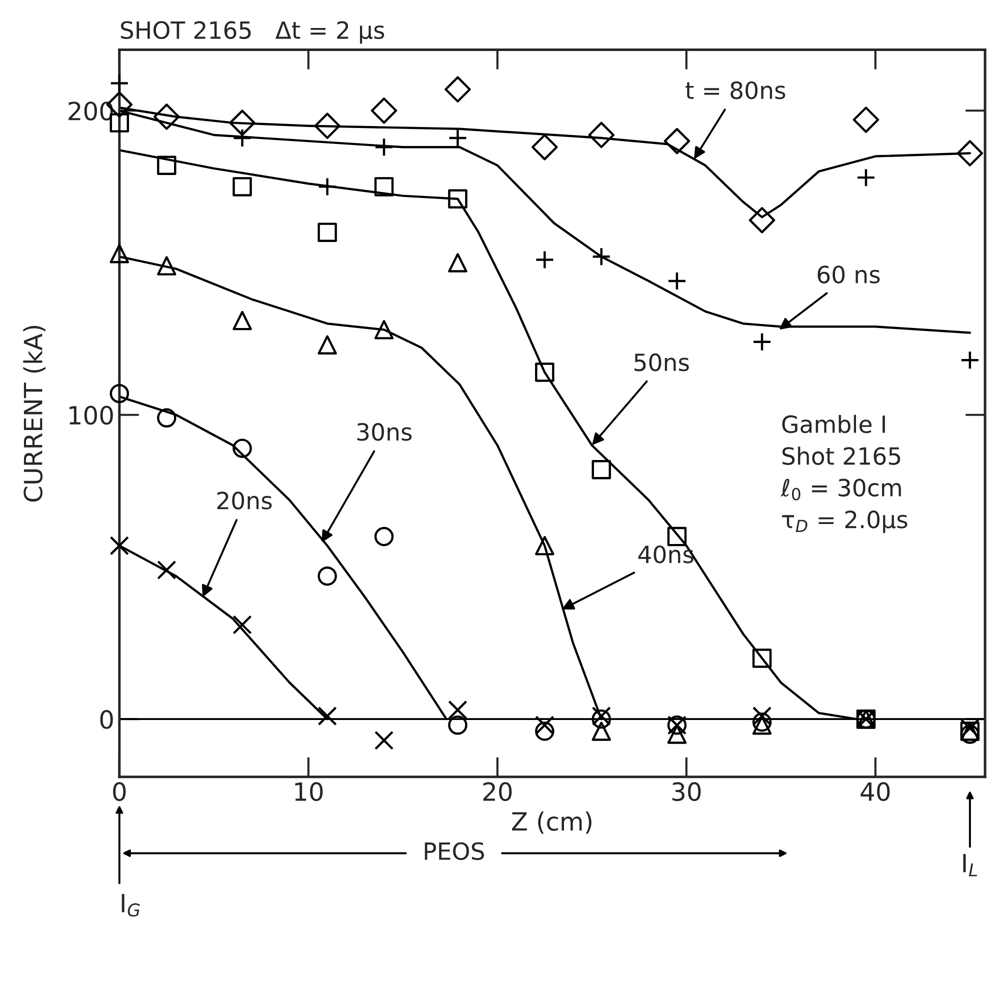  I want to click on x-tick-label: 0, so click(119, 792).